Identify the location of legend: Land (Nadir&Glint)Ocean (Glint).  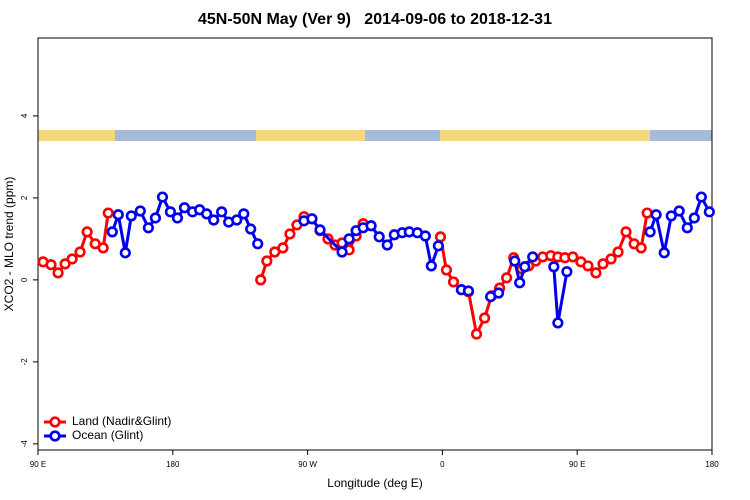
(107, 428).